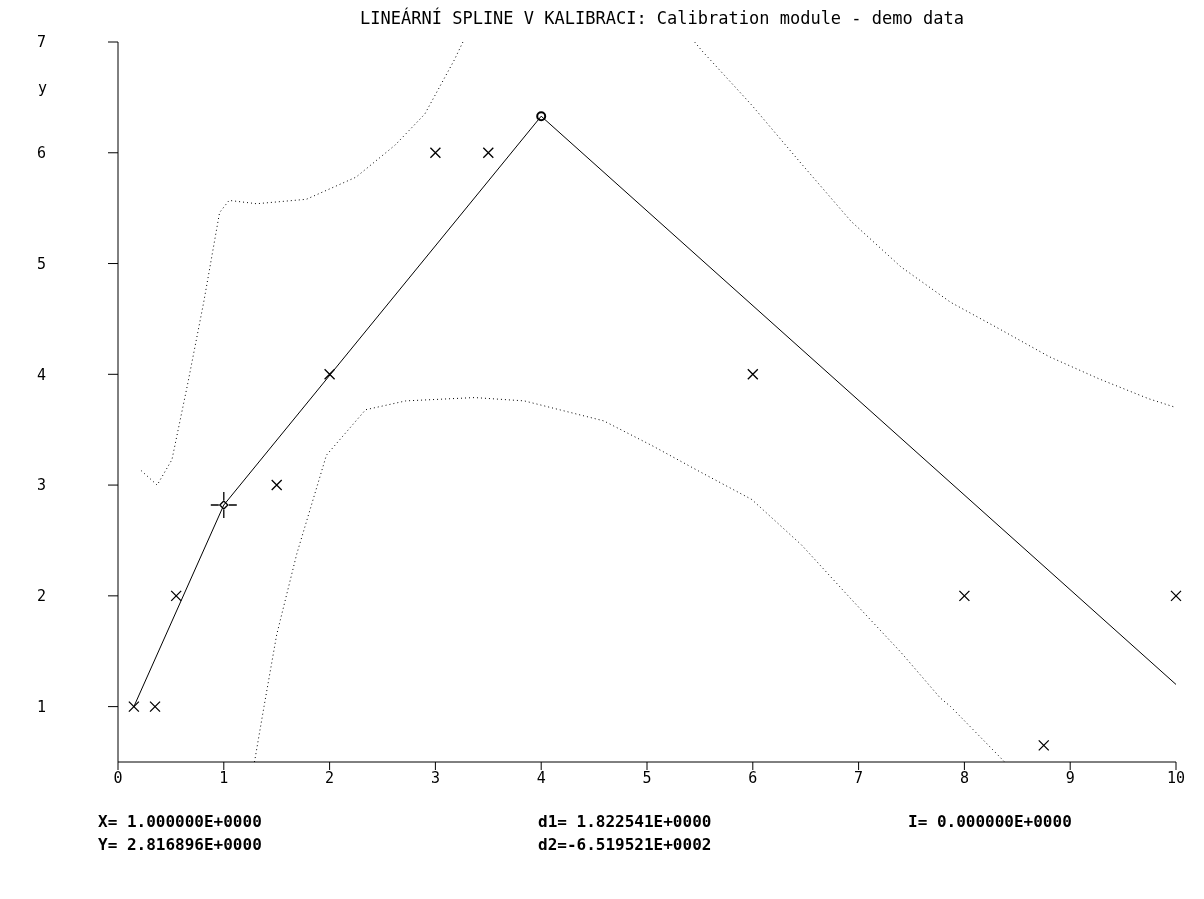  Describe the element at coordinates (859, 777) in the screenshot. I see `x-tick-label: 7` at that location.